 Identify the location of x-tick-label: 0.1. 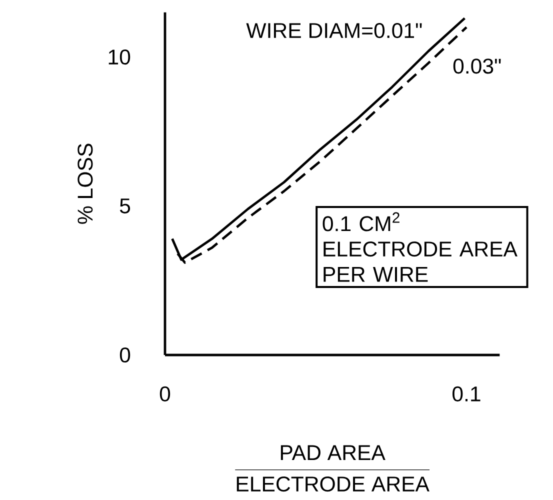
(466, 394).